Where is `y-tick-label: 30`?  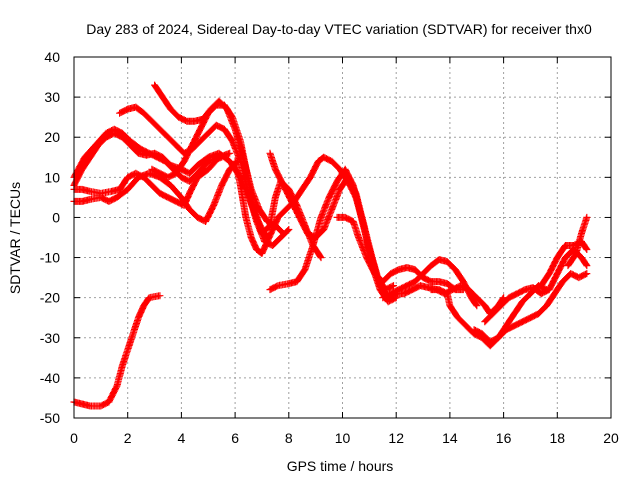 y-tick-label: 30 is located at coordinates (52, 97).